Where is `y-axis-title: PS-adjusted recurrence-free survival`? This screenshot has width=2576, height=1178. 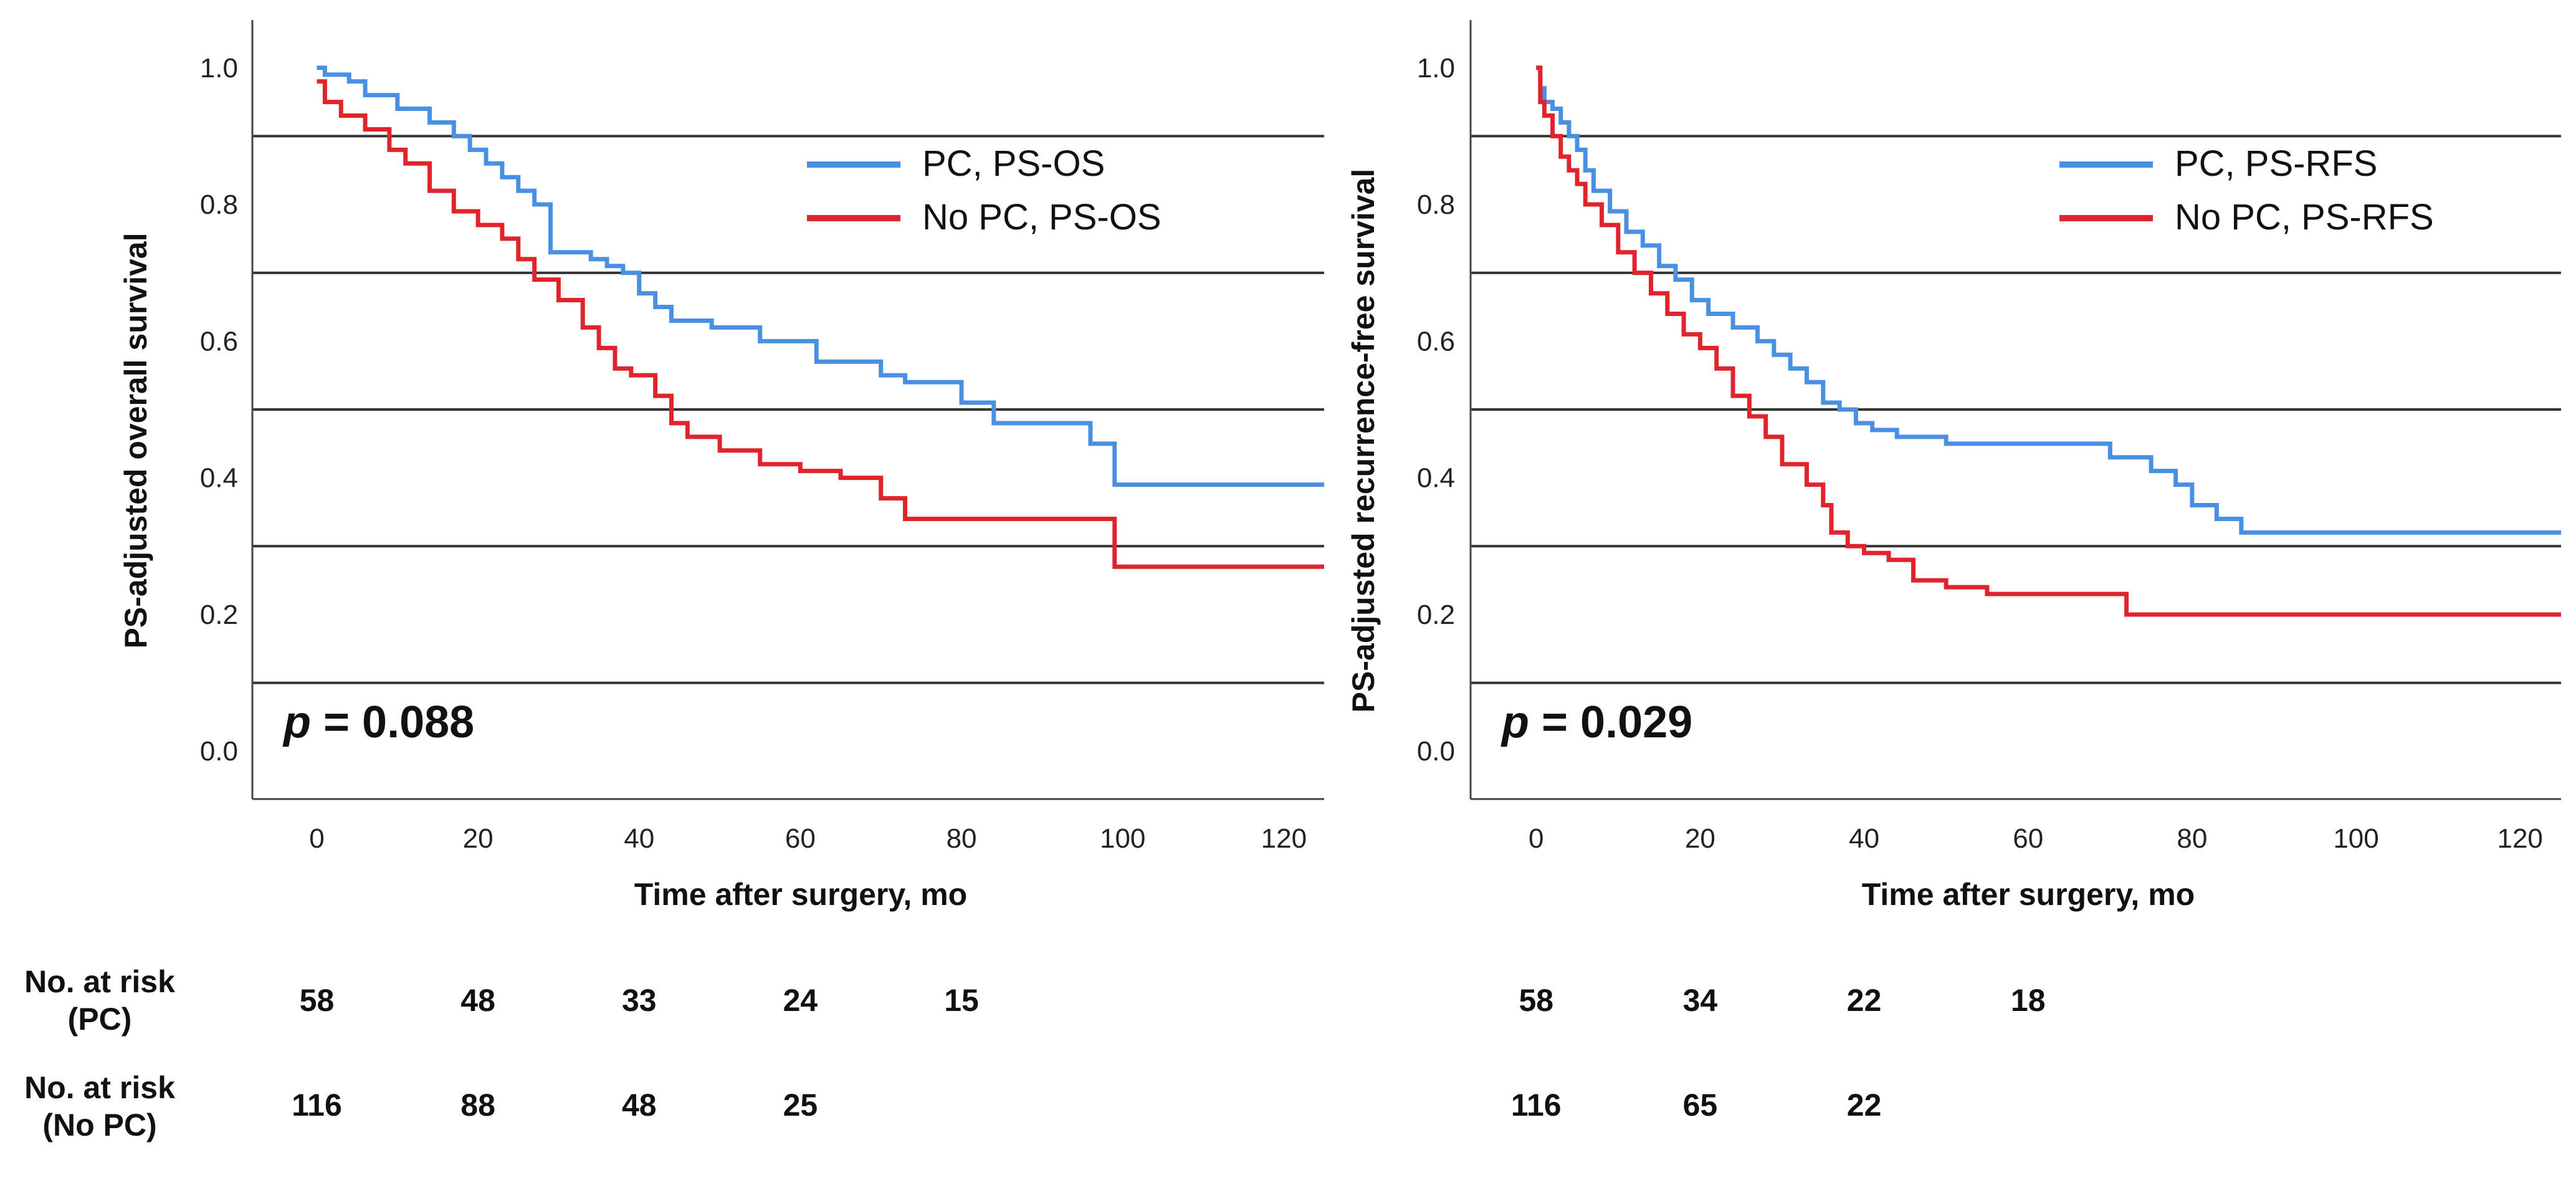 y-axis-title: PS-adjusted recurrence-free survival is located at coordinates (1363, 441).